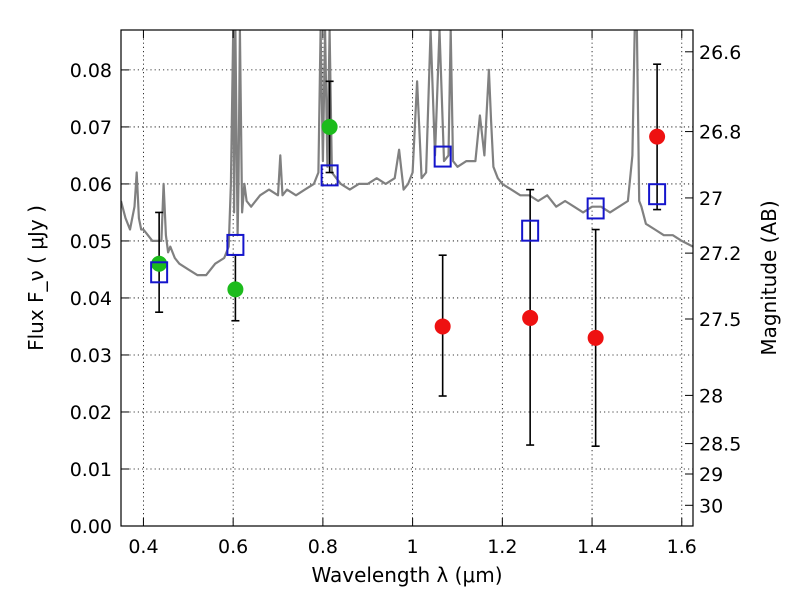  I want to click on y2-tick-label: 28, so click(711, 396).